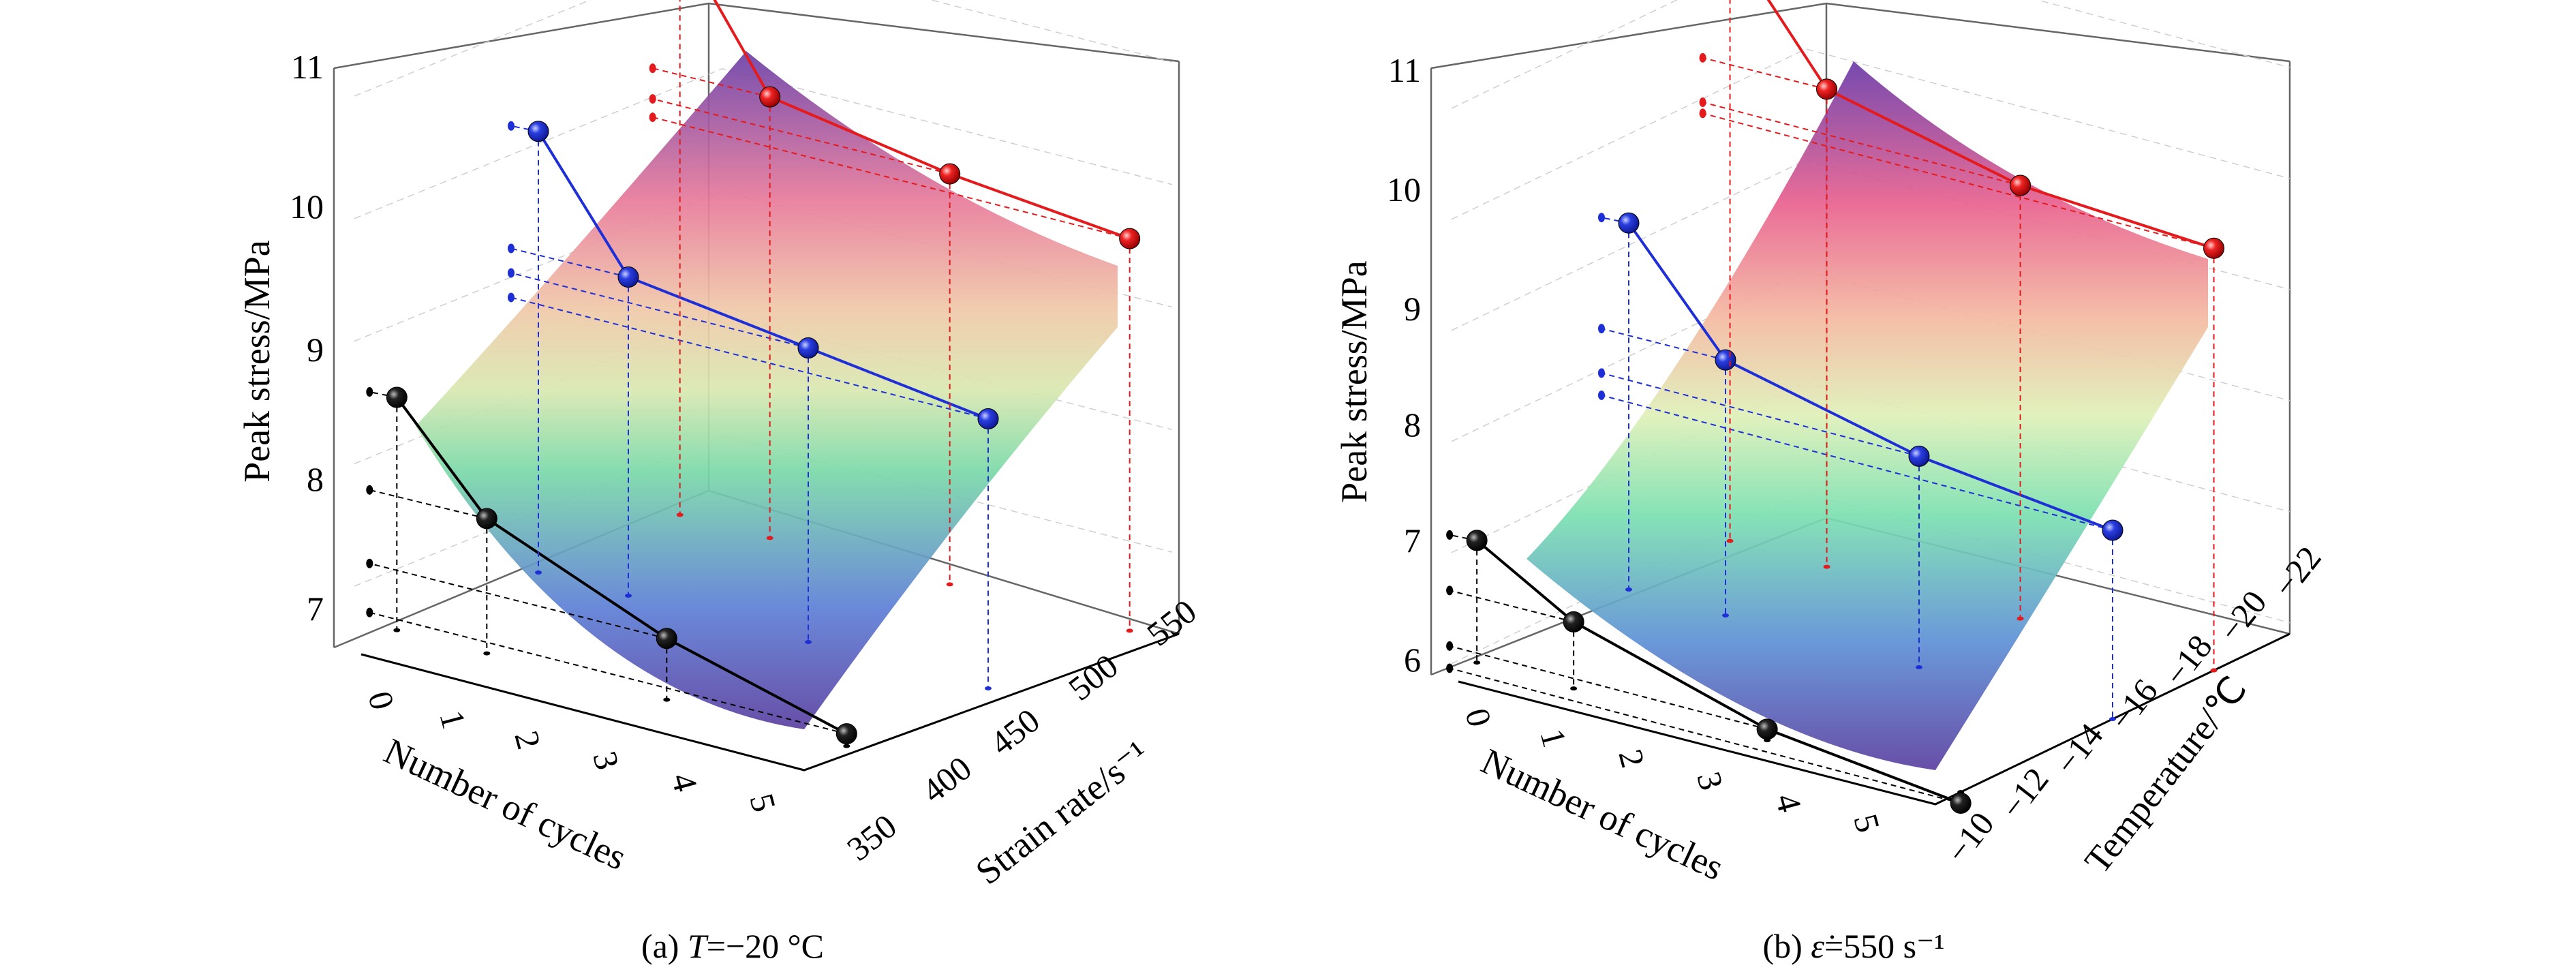  What do you see at coordinates (453, 719) in the screenshot?
I see `x-tick-label: 1` at bounding box center [453, 719].